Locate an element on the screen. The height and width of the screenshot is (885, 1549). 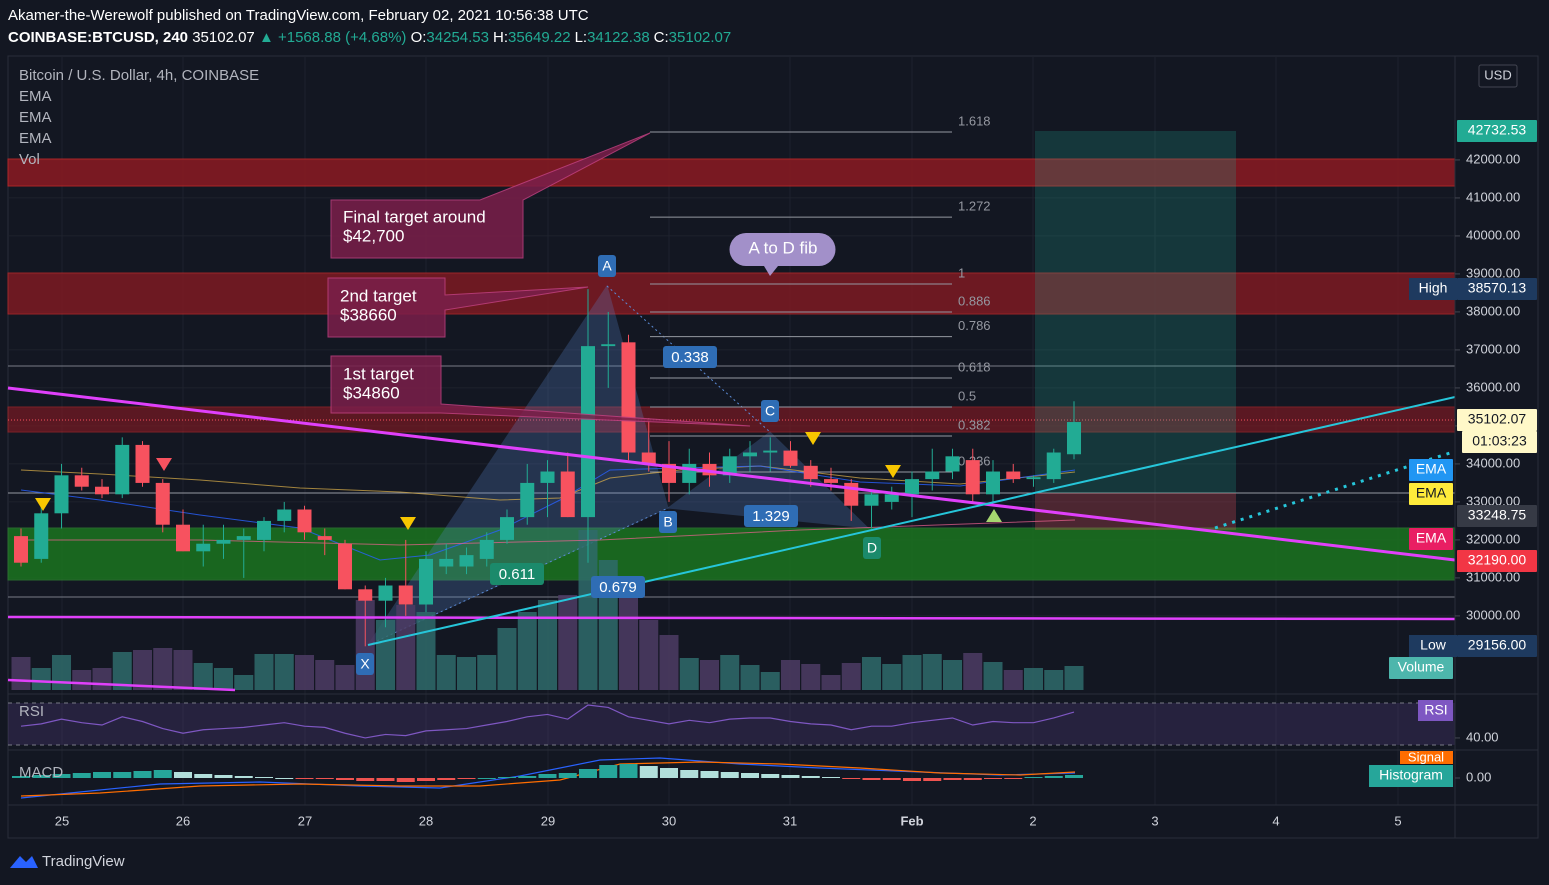
pattern-ratio: 0.338 is located at coordinates (690, 357).